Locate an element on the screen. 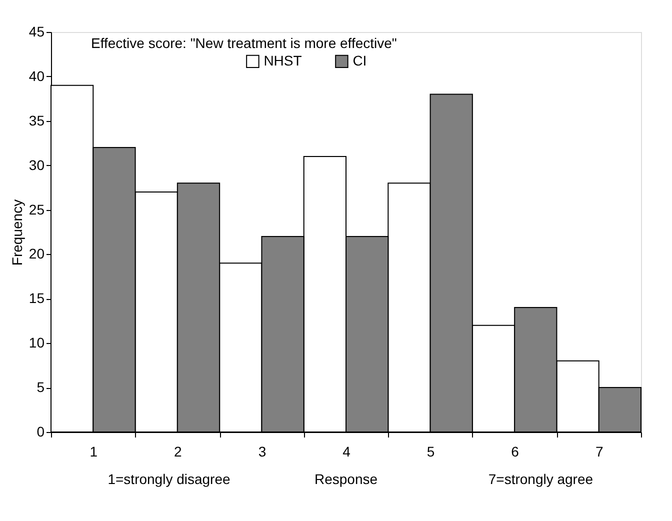 The width and height of the screenshot is (672, 521). x-tick-label: 2 is located at coordinates (178, 452).